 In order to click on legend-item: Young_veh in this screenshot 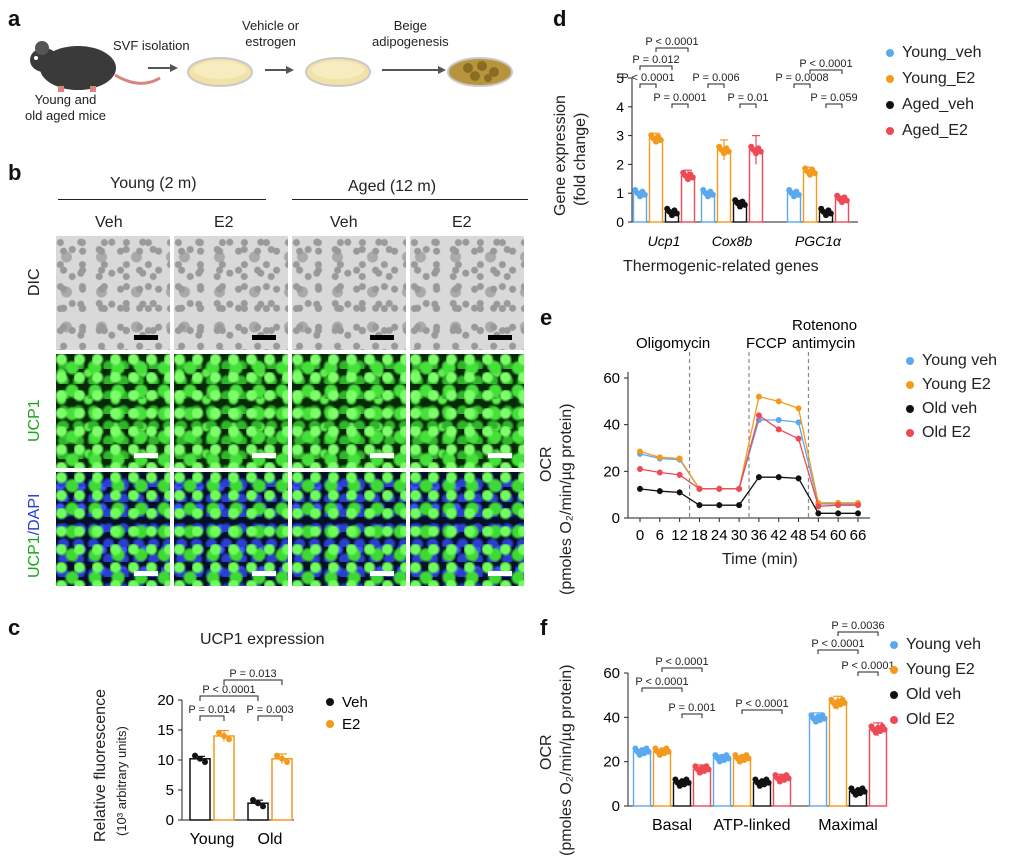, I will do `click(934, 53)`.